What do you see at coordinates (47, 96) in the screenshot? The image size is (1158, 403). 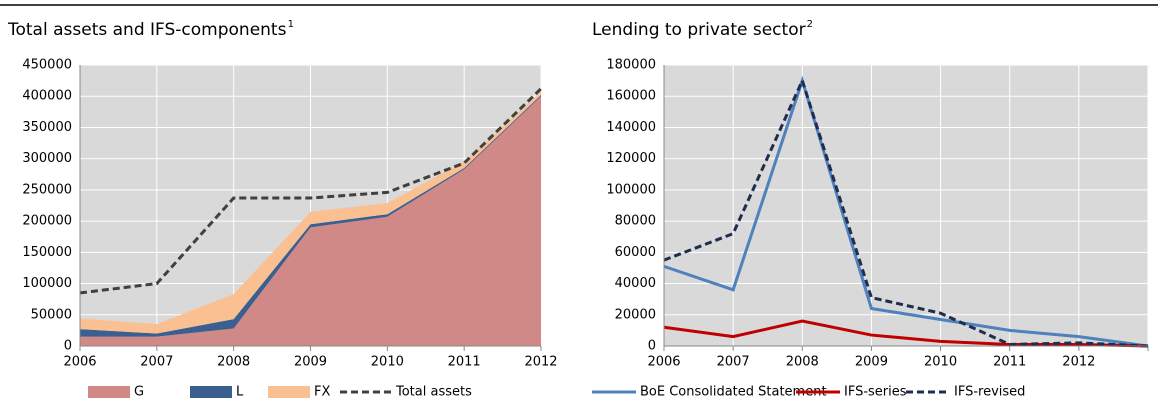 I see `y-tick-label: 400000` at bounding box center [47, 96].